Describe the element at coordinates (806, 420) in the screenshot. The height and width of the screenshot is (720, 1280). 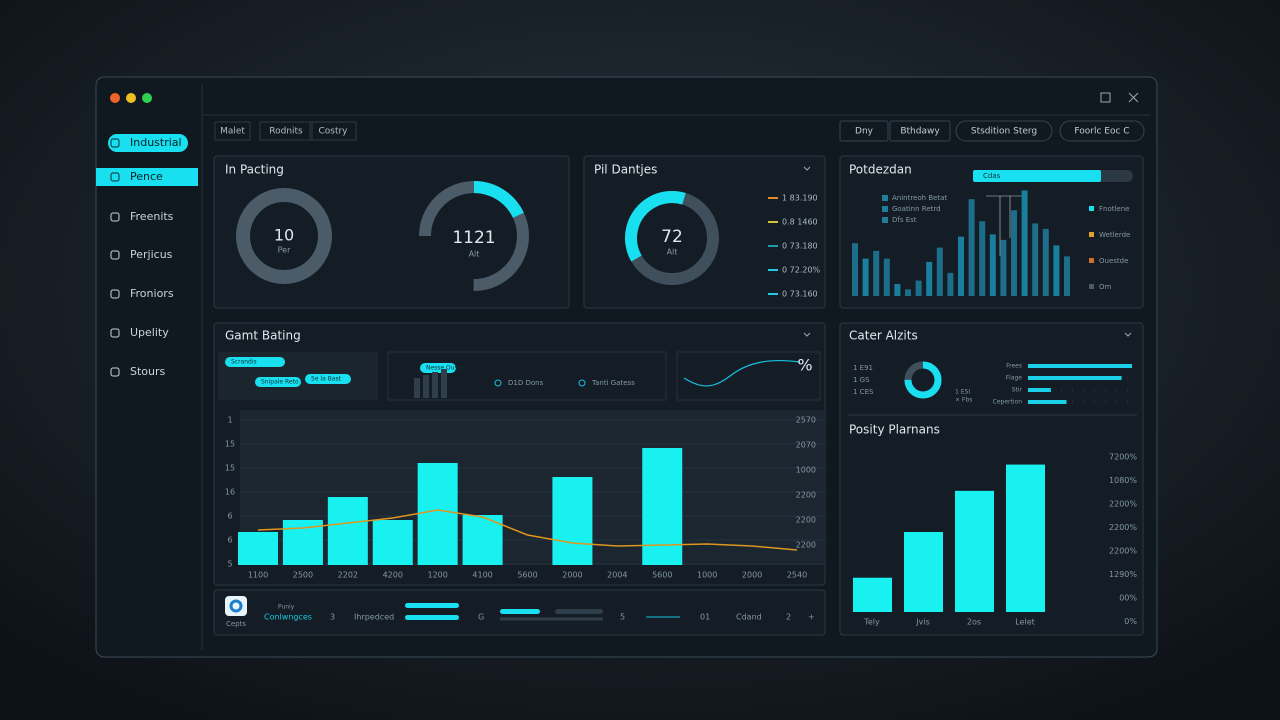
I see `y2-tick-label: 2570` at that location.